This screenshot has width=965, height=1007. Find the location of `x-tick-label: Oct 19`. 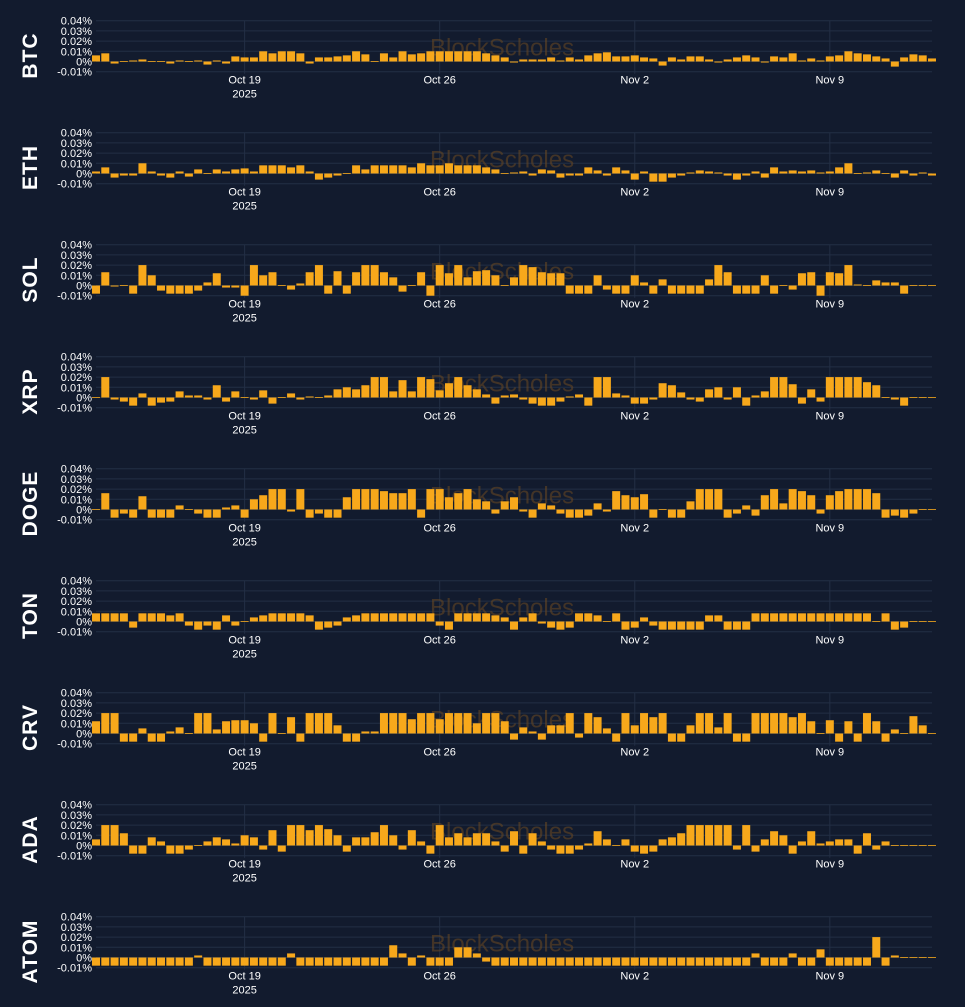

x-tick-label: Oct 19 is located at coordinates (244, 193).